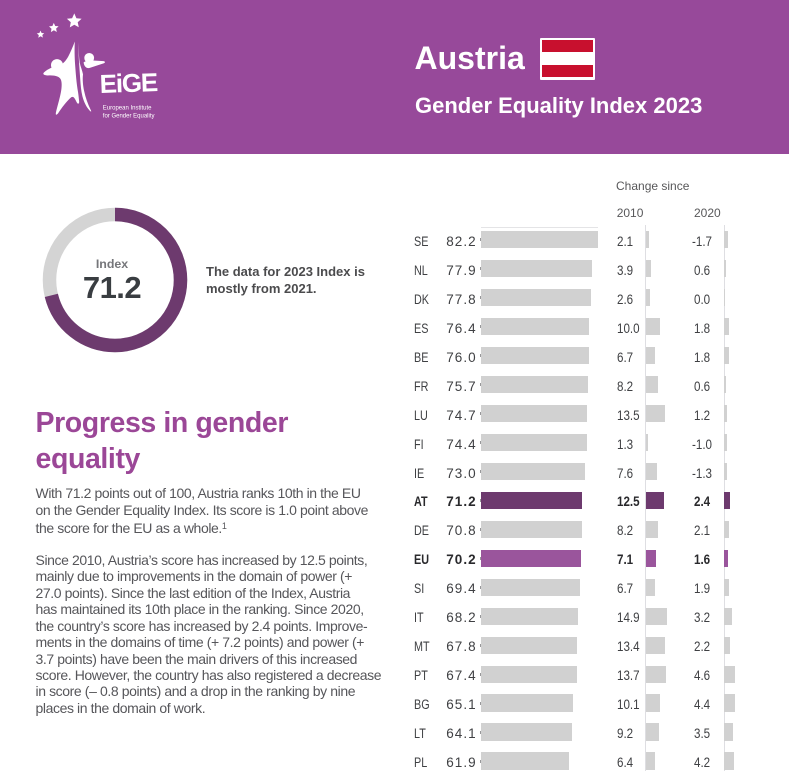 This screenshot has width=789, height=777. I want to click on svg-text: for Gender Equality, so click(129, 116).